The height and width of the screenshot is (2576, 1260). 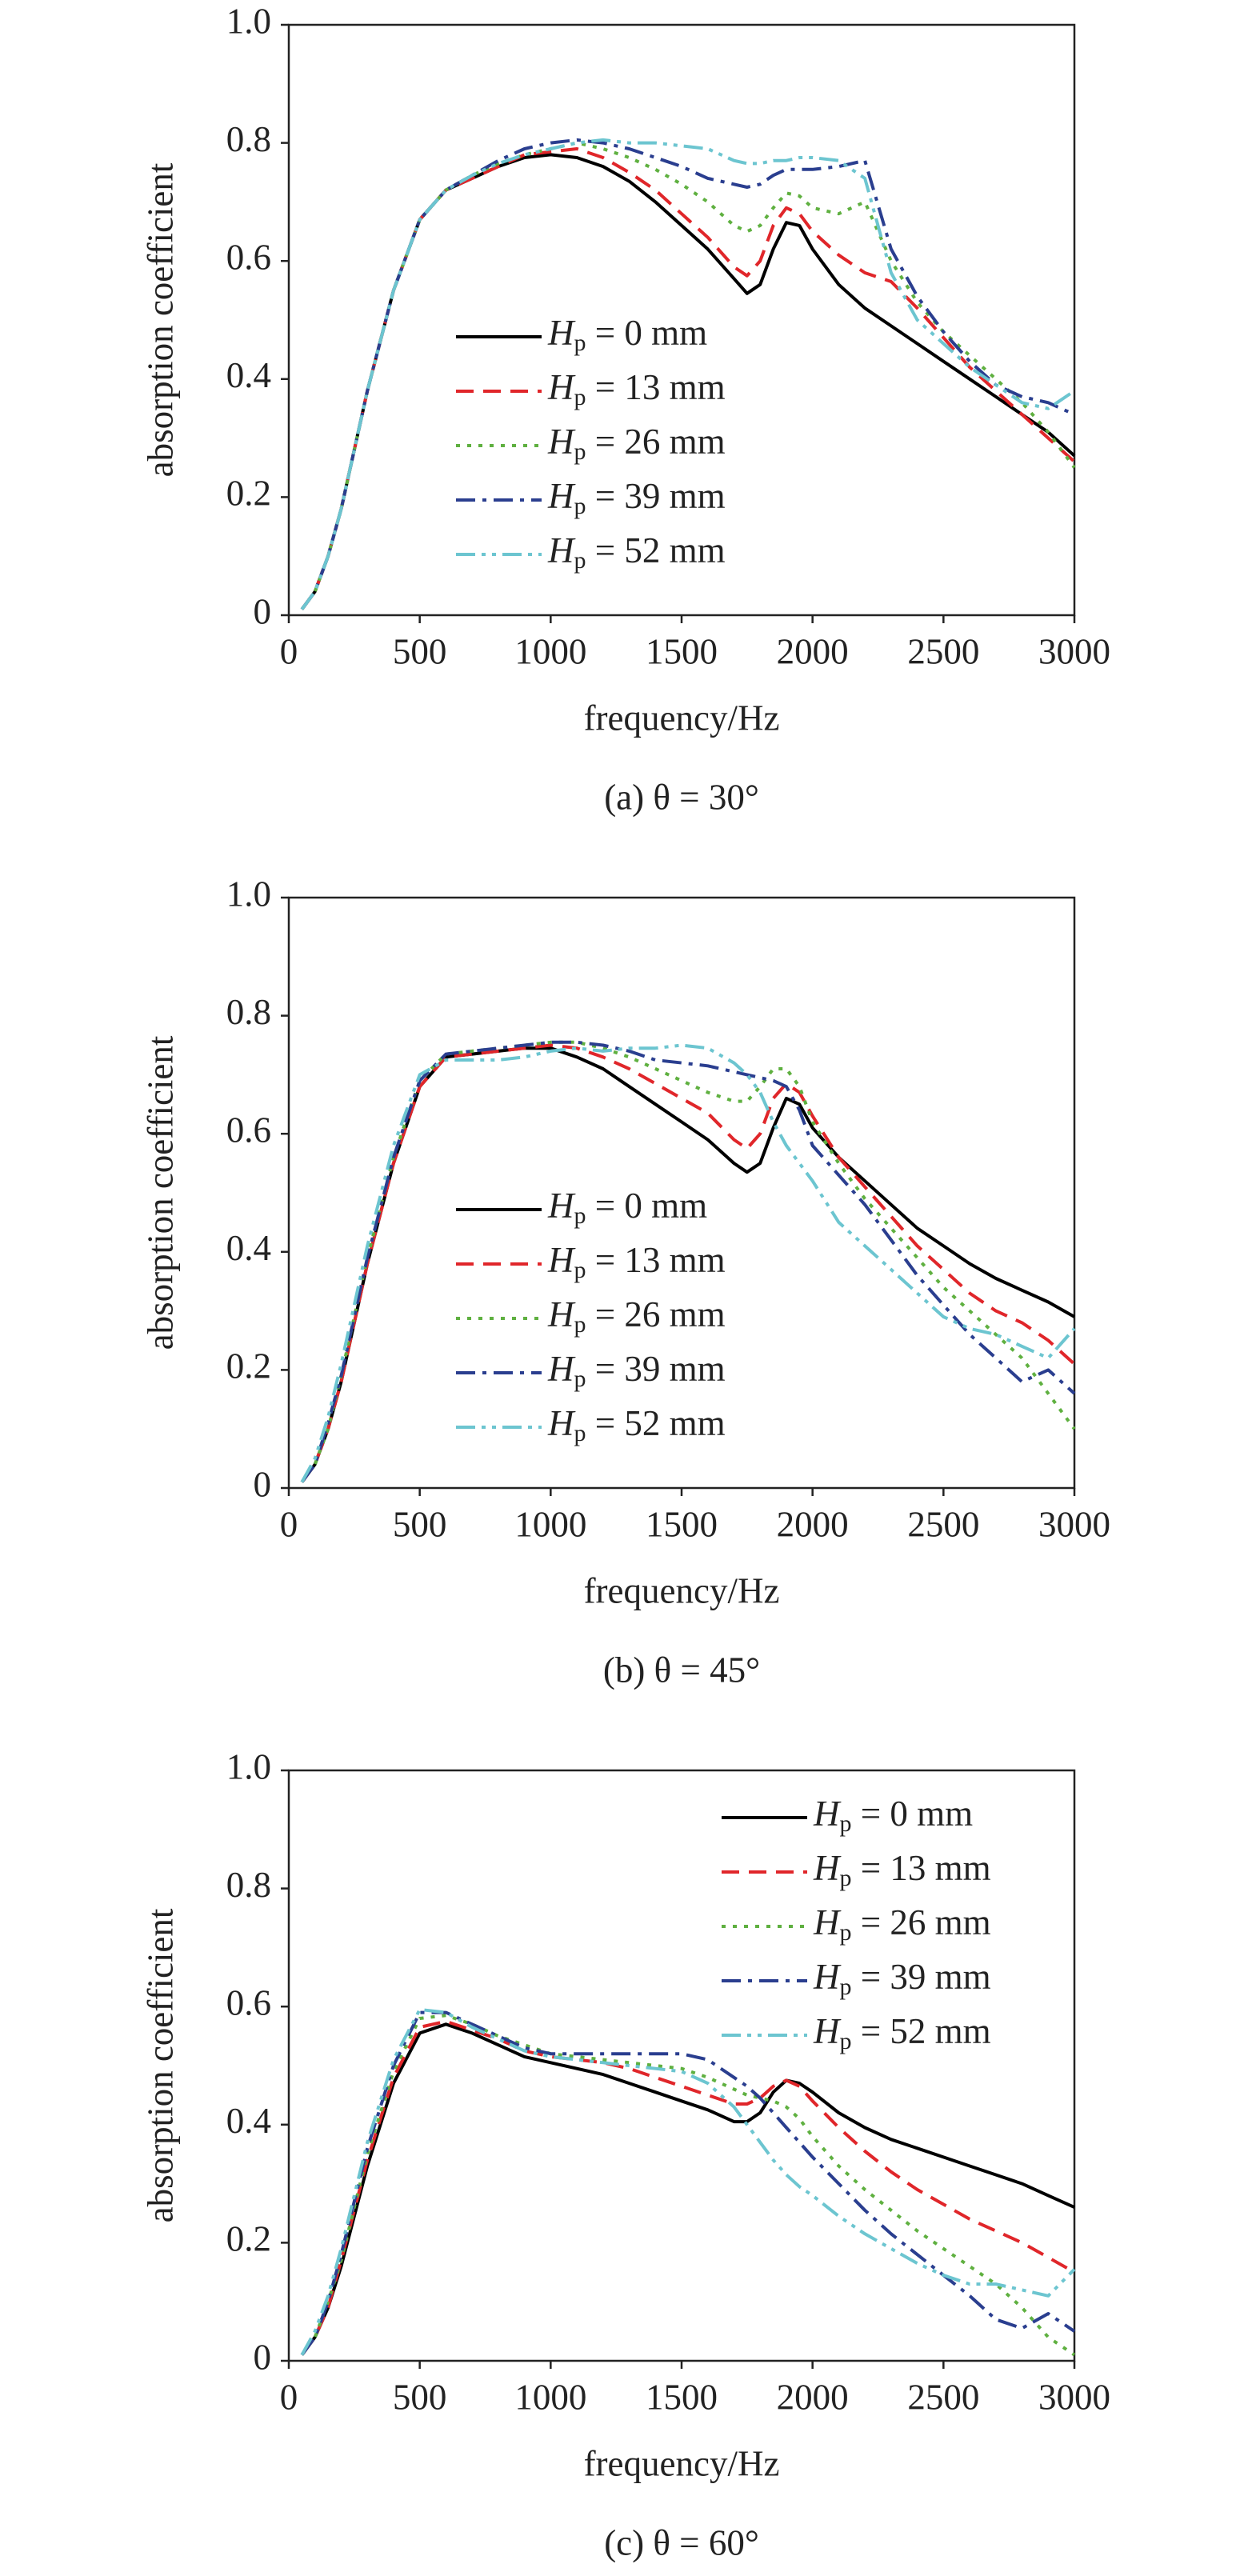 What do you see at coordinates (681, 1670) in the screenshot?
I see `caption: (b) θ = 45°` at bounding box center [681, 1670].